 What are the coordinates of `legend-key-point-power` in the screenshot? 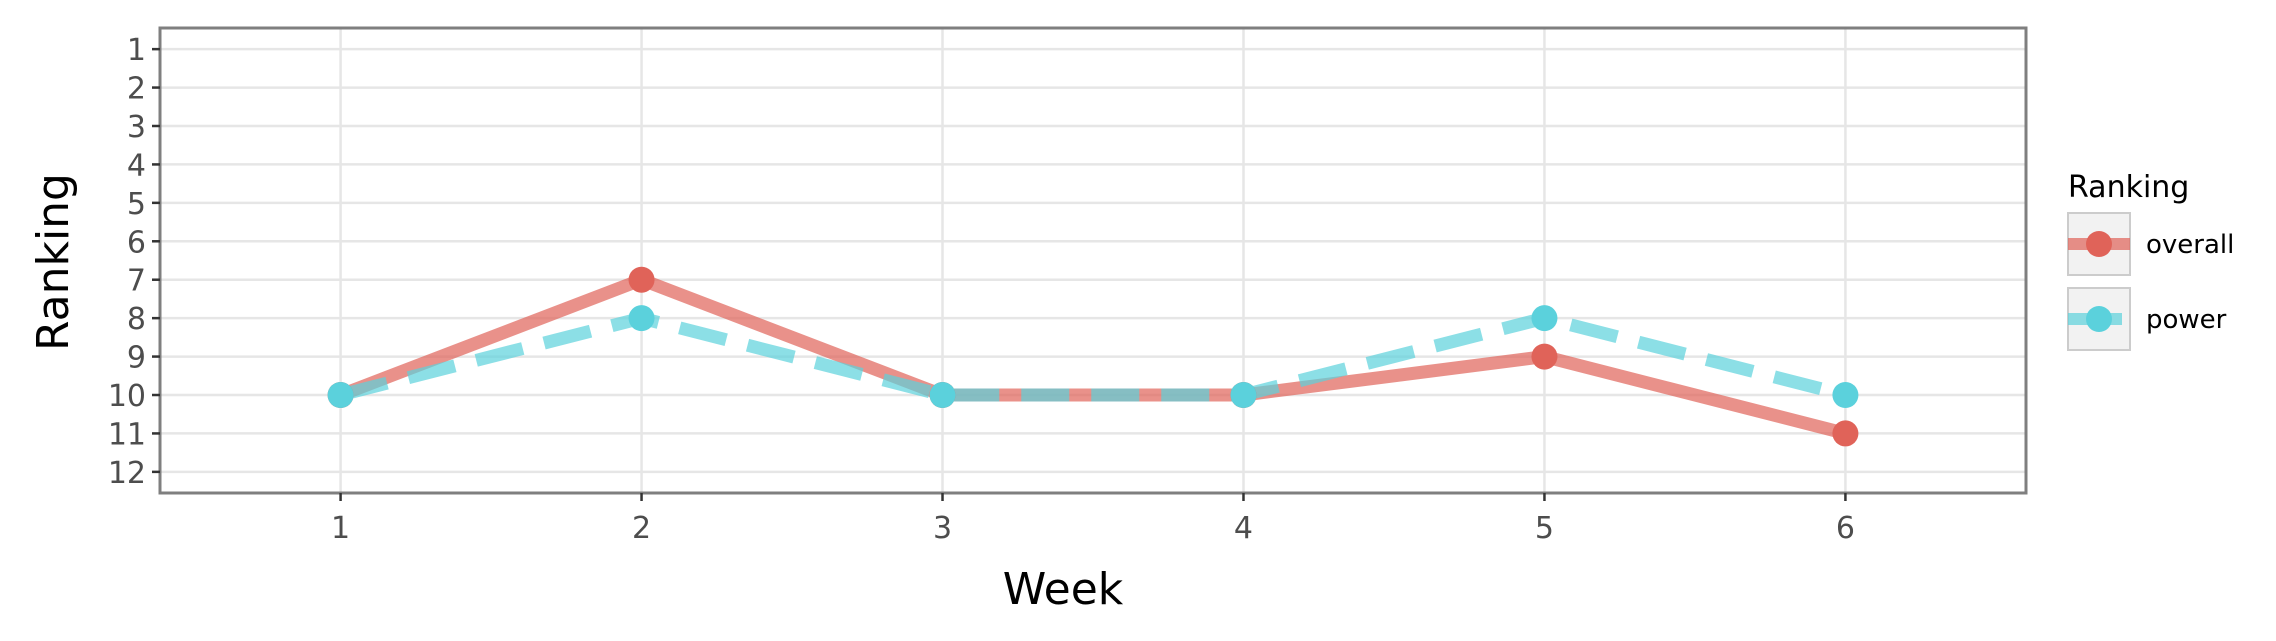 It's located at (2099, 319).